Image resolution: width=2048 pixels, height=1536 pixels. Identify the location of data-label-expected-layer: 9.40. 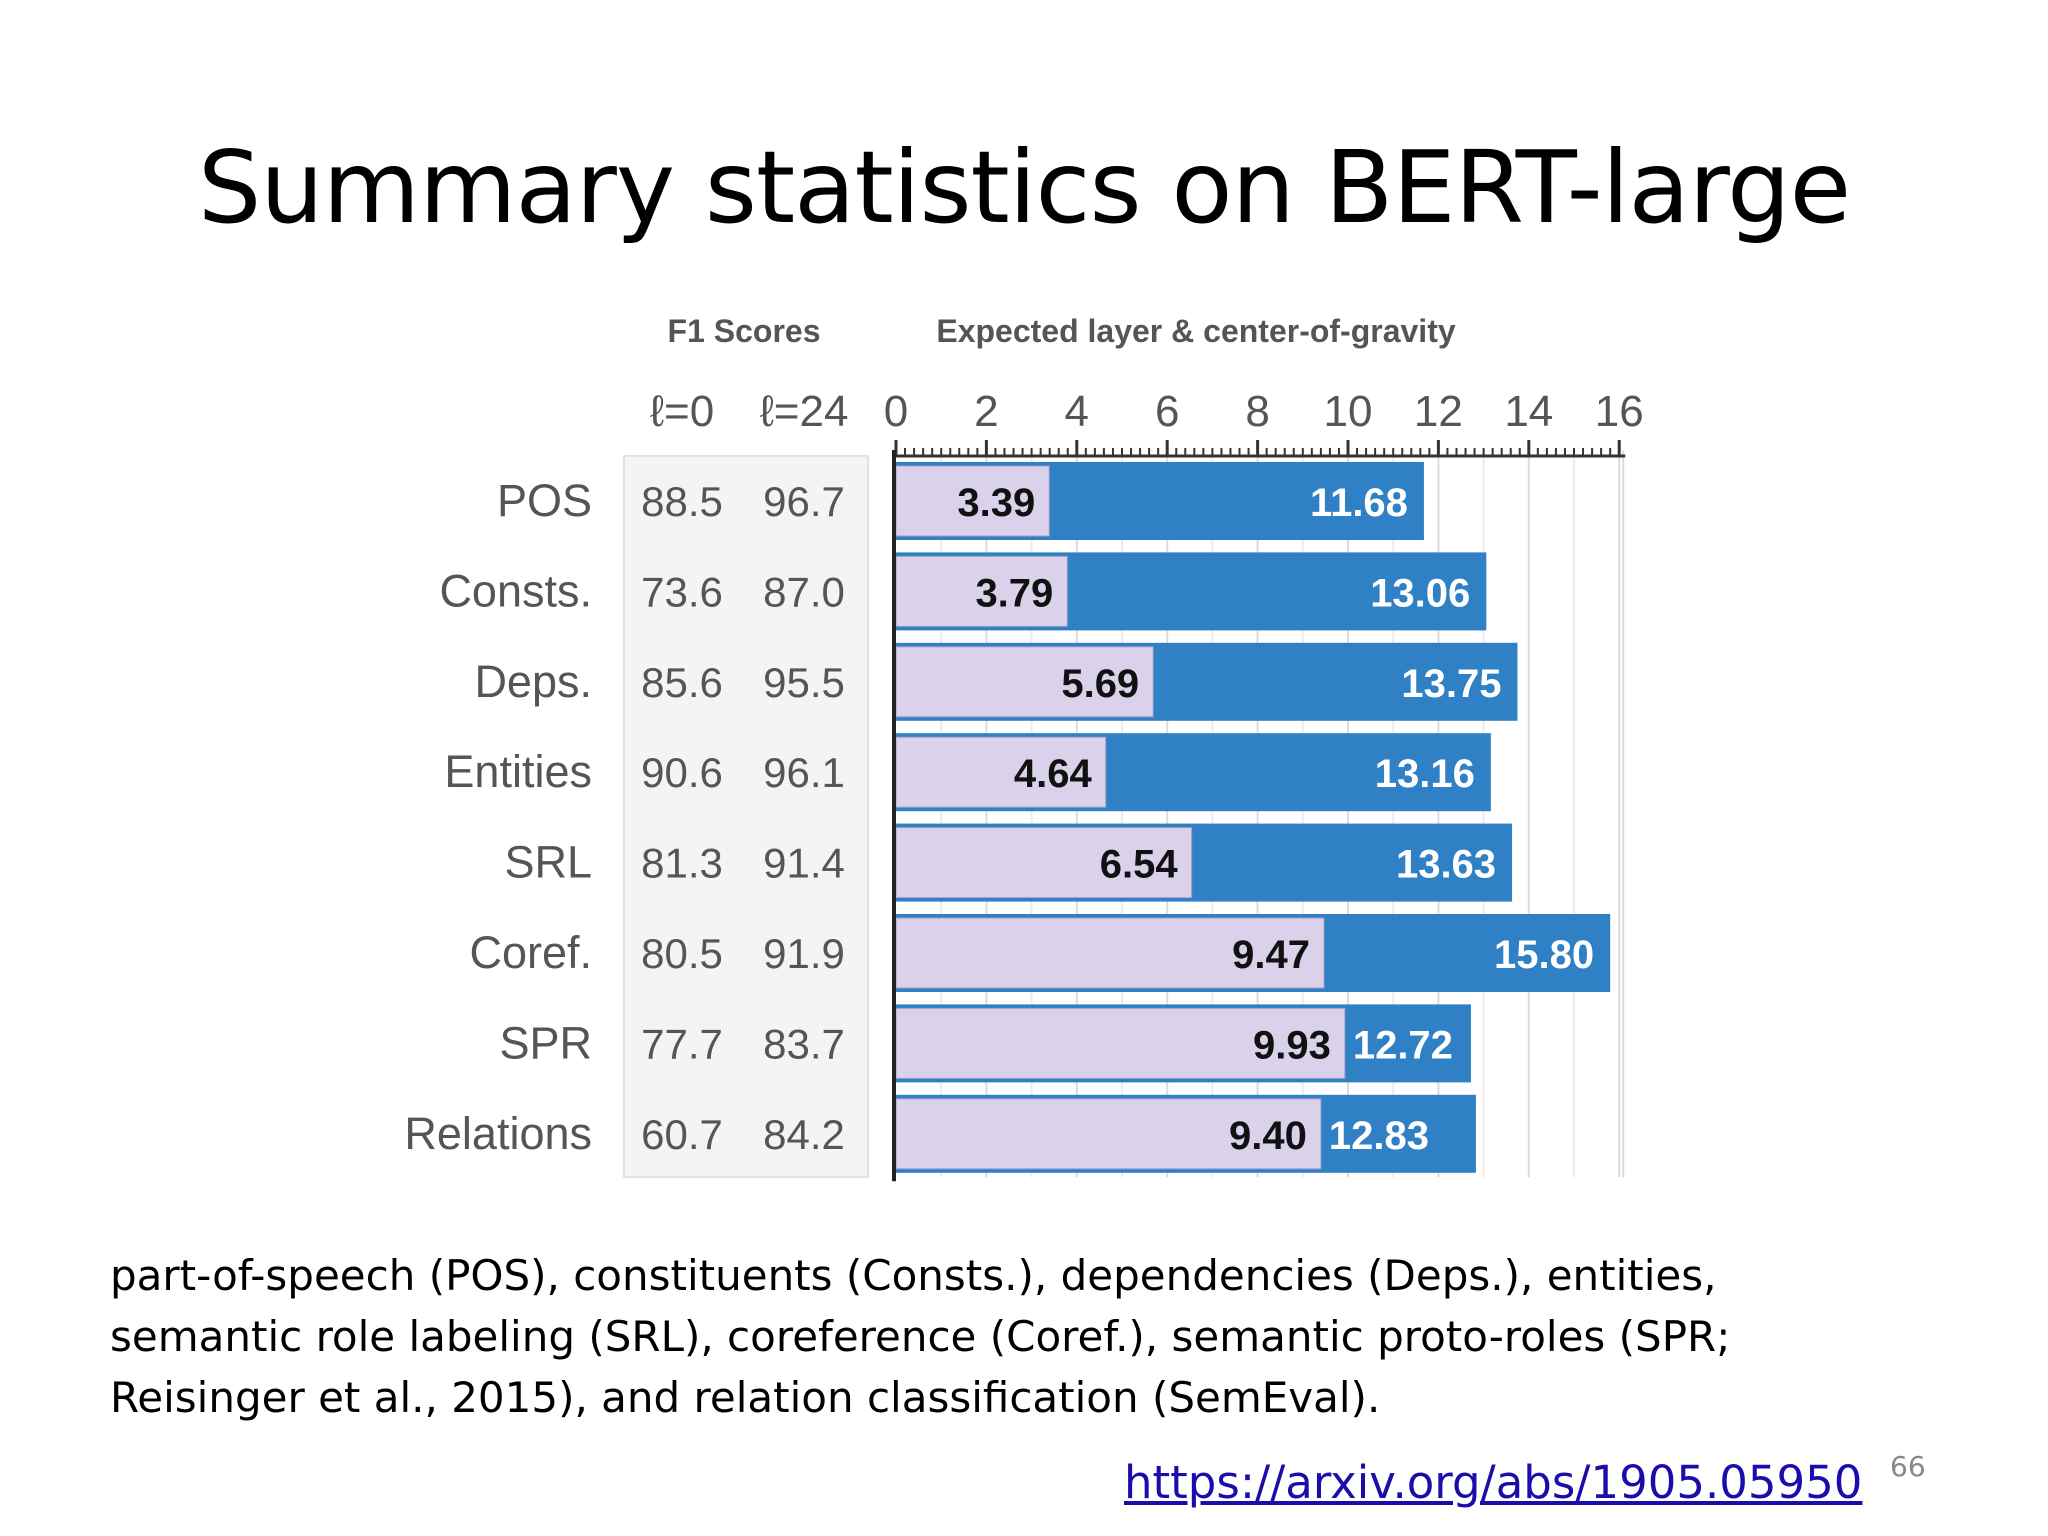
(1268, 1136).